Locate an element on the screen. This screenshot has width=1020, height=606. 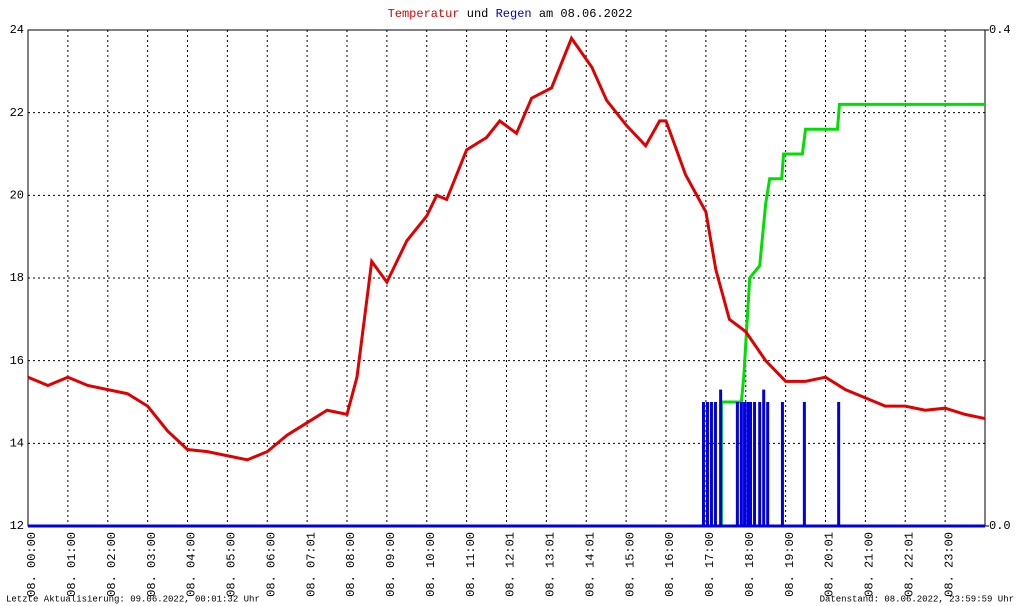
title-rain: Regen is located at coordinates (514, 14).